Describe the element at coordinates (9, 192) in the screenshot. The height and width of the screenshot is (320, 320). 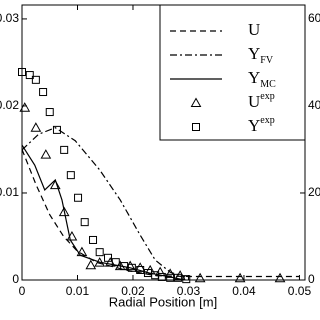
I see `y-tick-label: 0.01` at that location.